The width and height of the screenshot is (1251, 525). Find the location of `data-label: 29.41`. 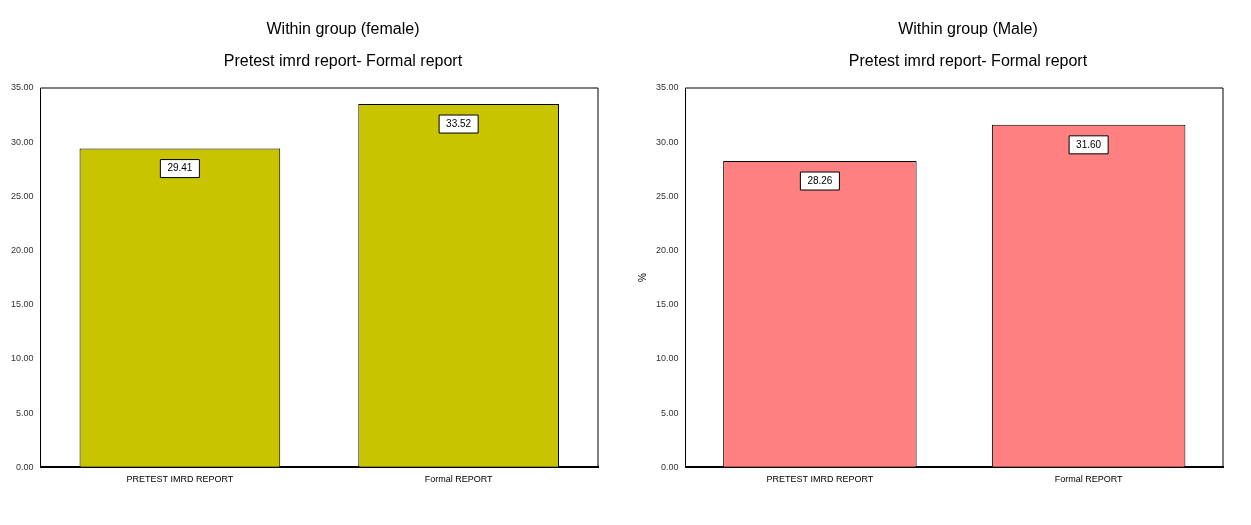

data-label: 29.41 is located at coordinates (180, 168).